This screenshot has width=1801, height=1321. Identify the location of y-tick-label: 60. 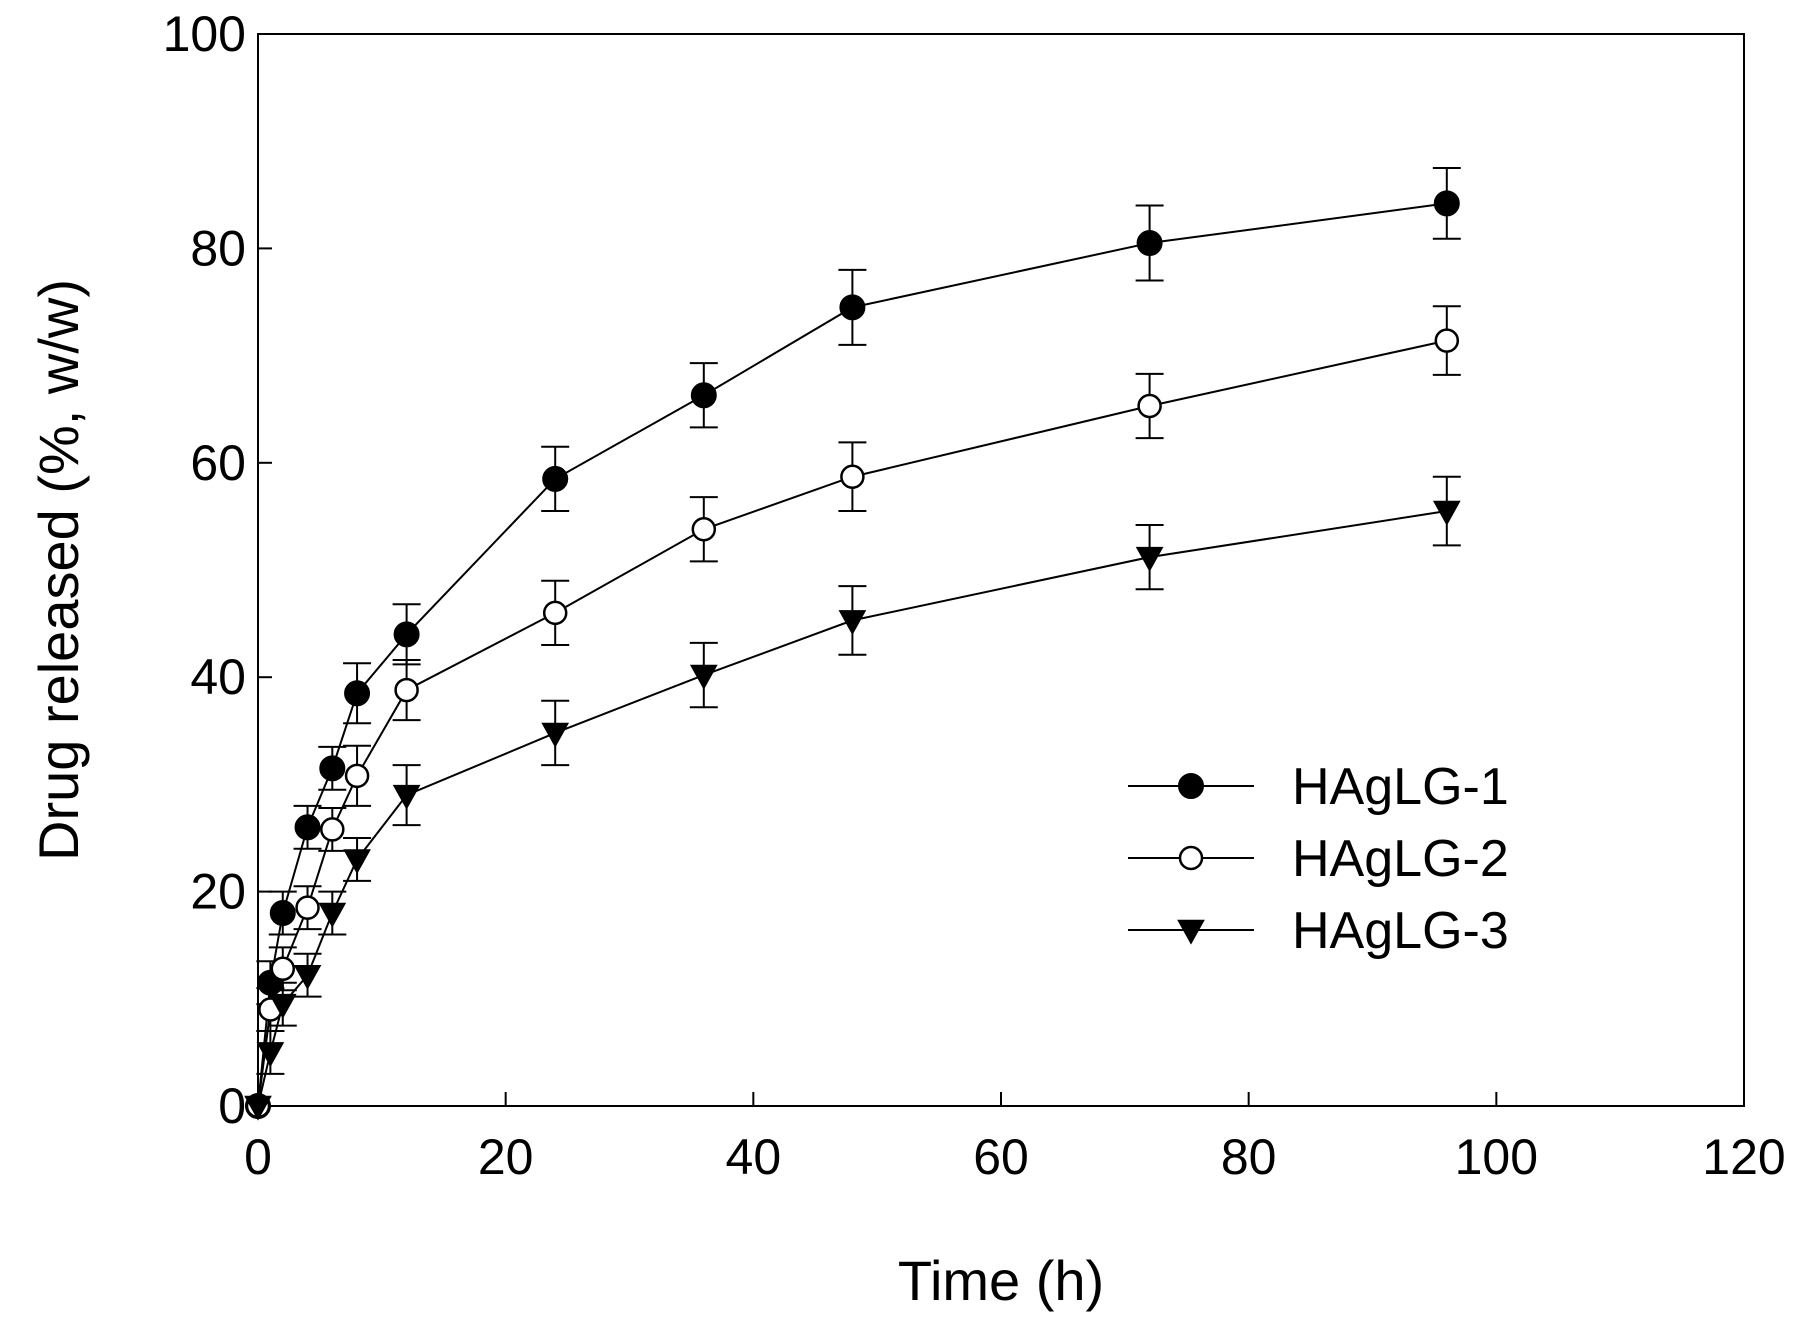
(218, 463).